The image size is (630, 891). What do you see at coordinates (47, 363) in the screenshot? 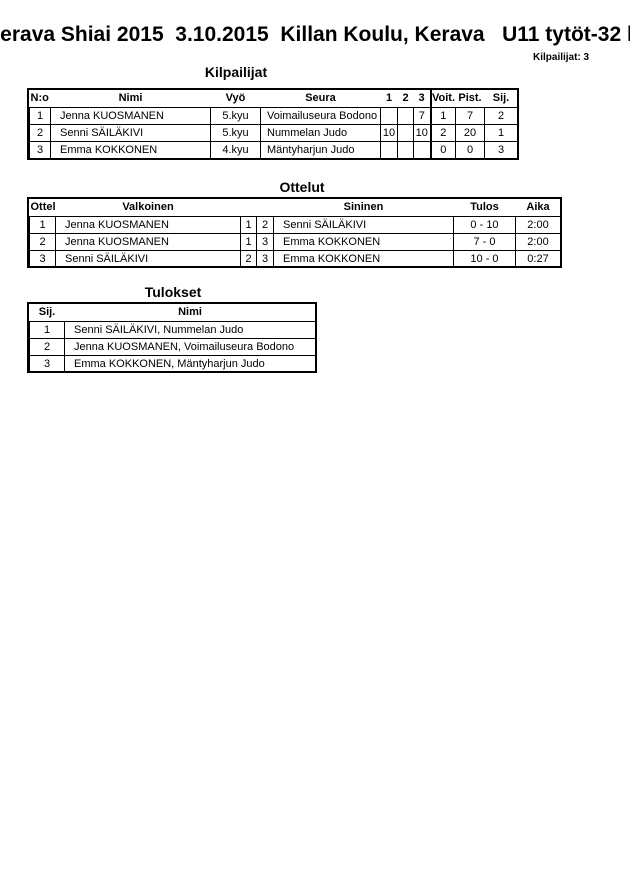
I see `result-placement: 3` at bounding box center [47, 363].